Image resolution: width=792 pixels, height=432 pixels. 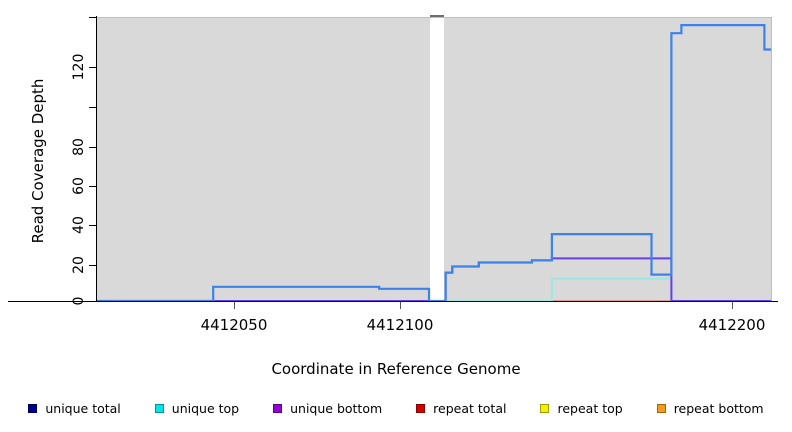 What do you see at coordinates (83, 408) in the screenshot?
I see `legend-label: unique total` at bounding box center [83, 408].